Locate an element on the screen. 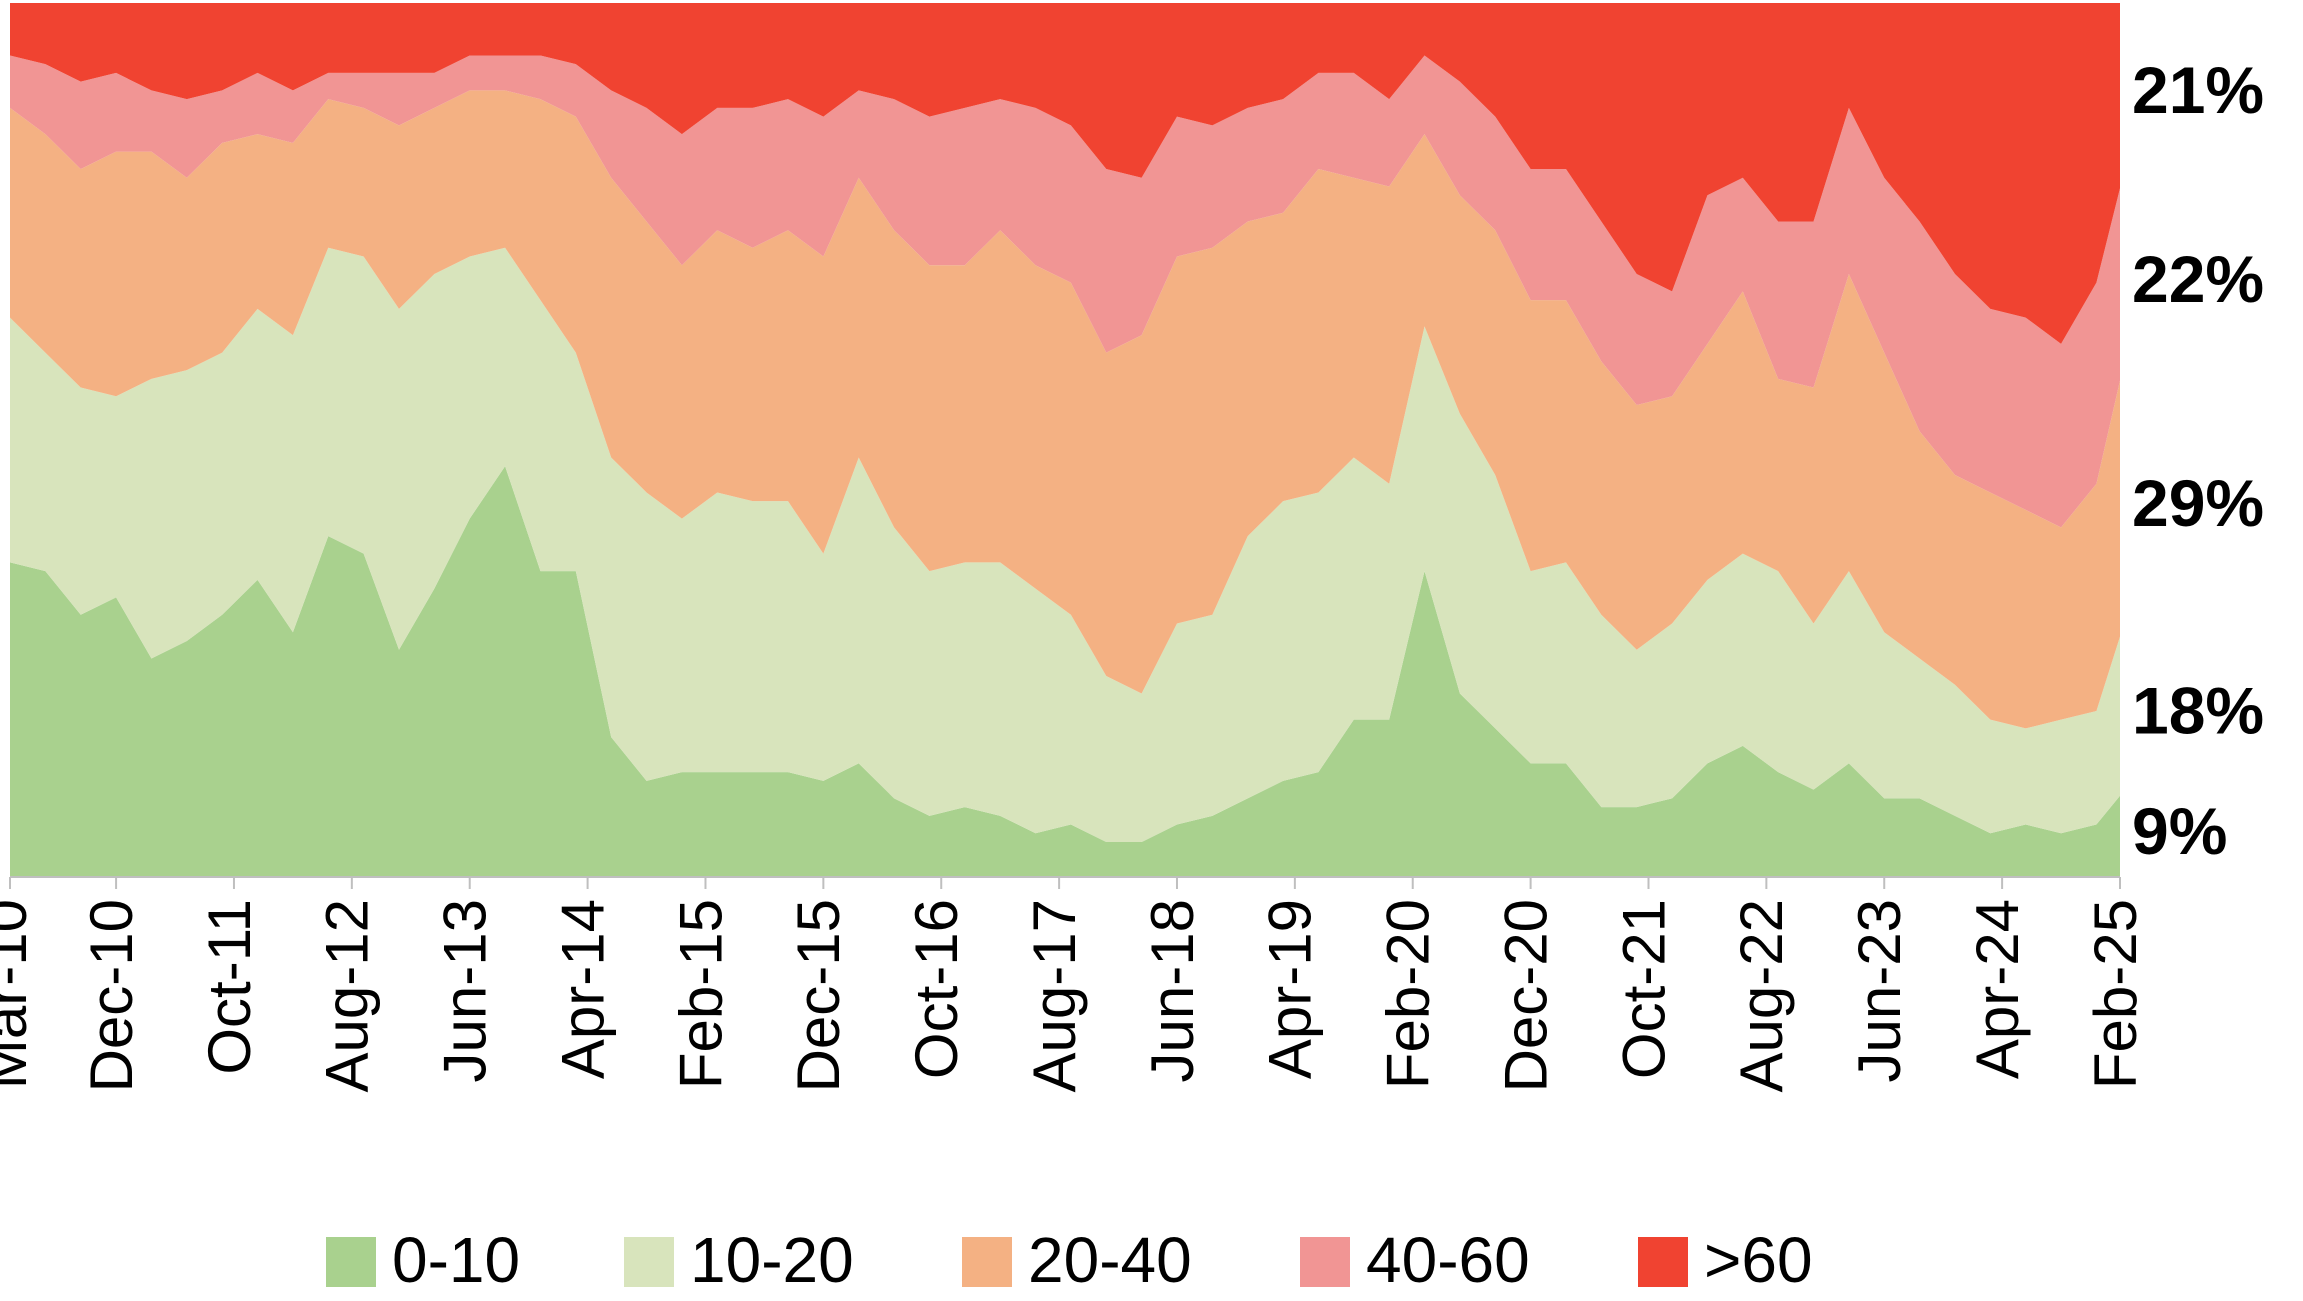 The width and height of the screenshot is (2303, 1301). x-tick-label: Oct-11 is located at coordinates (229, 987).